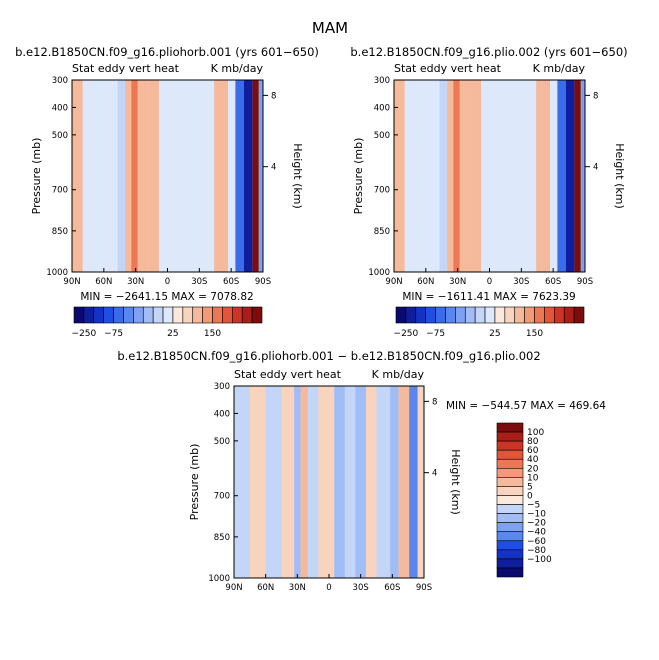 Image resolution: width=659 pixels, height=660 pixels. I want to click on panel2-ylabel-right: Height (km), so click(619, 176).